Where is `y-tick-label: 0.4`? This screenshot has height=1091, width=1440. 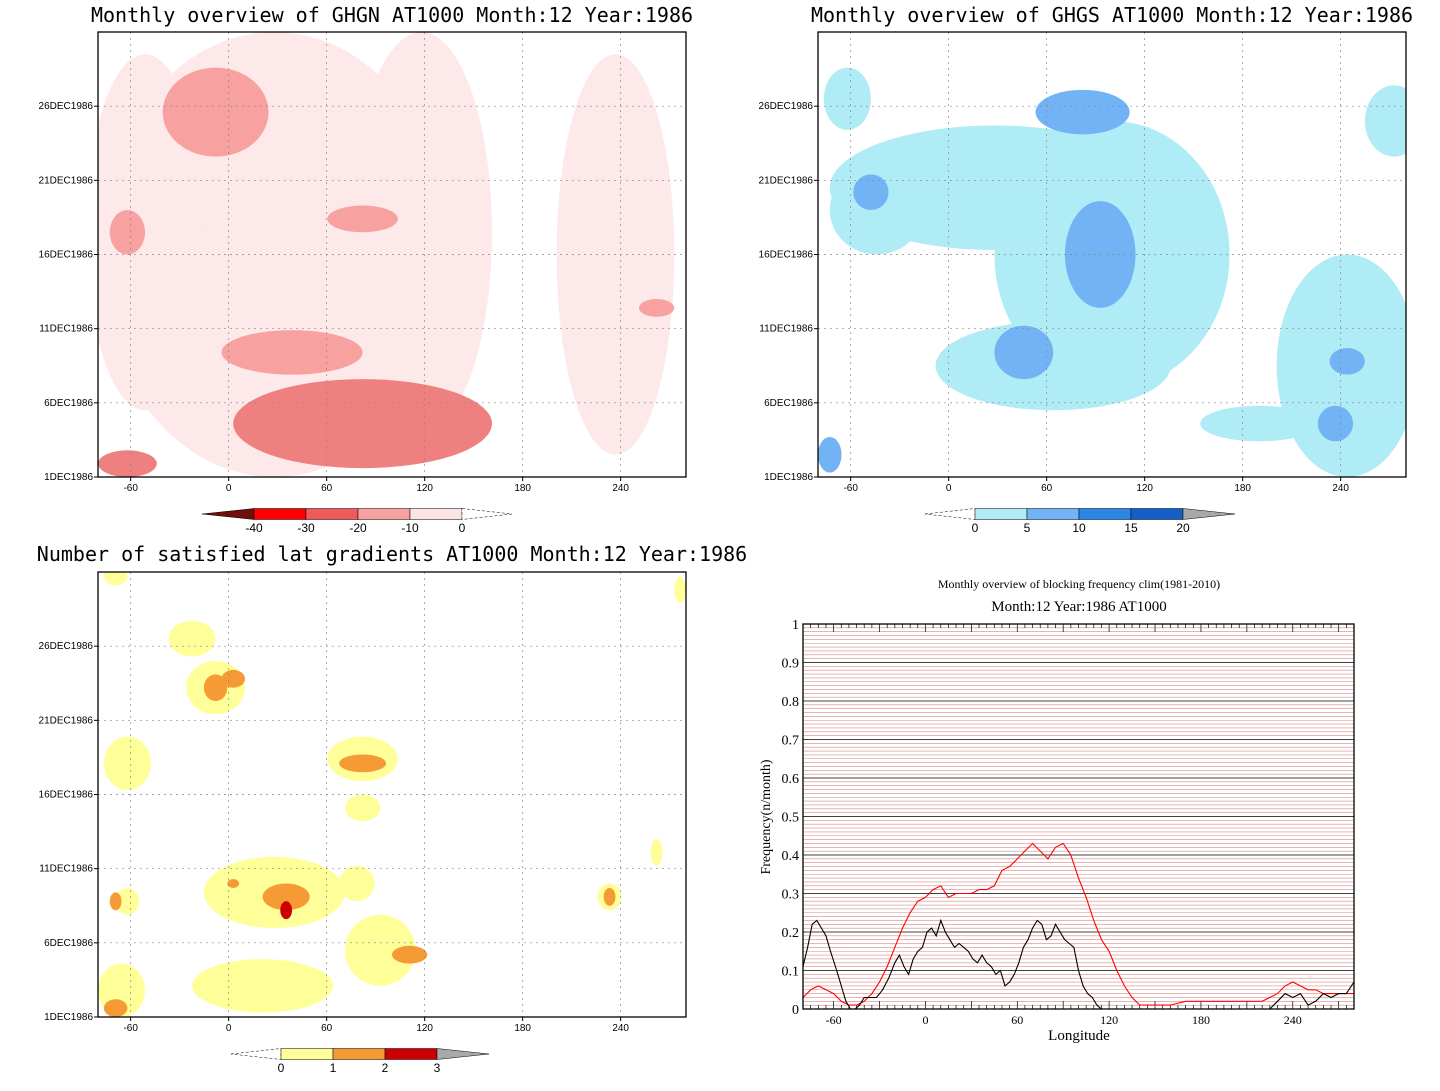
y-tick-label: 0.4 is located at coordinates (791, 856).